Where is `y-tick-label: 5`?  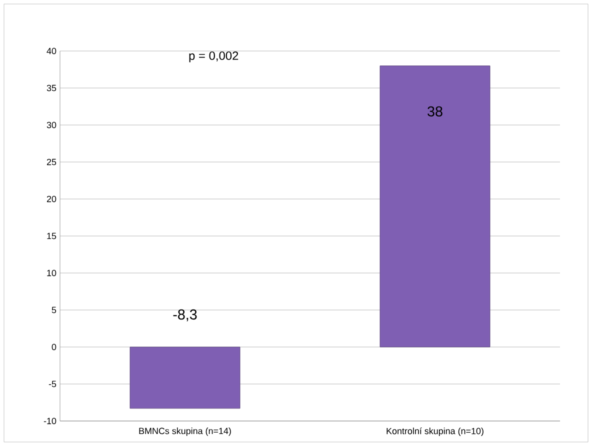
y-tick-label: 5 is located at coordinates (54, 310).